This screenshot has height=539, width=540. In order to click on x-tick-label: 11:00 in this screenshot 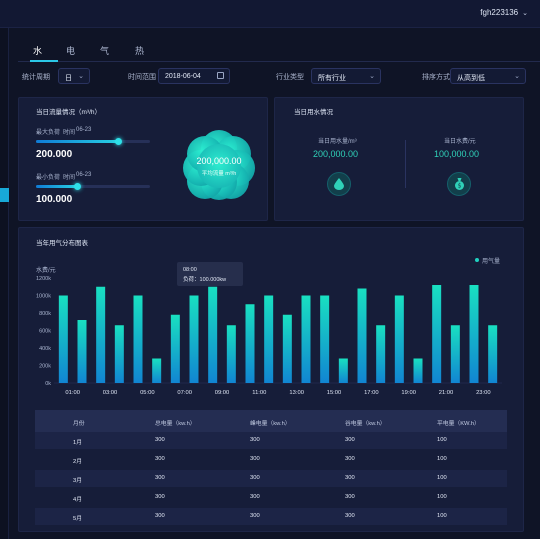, I will do `click(259, 393)`.